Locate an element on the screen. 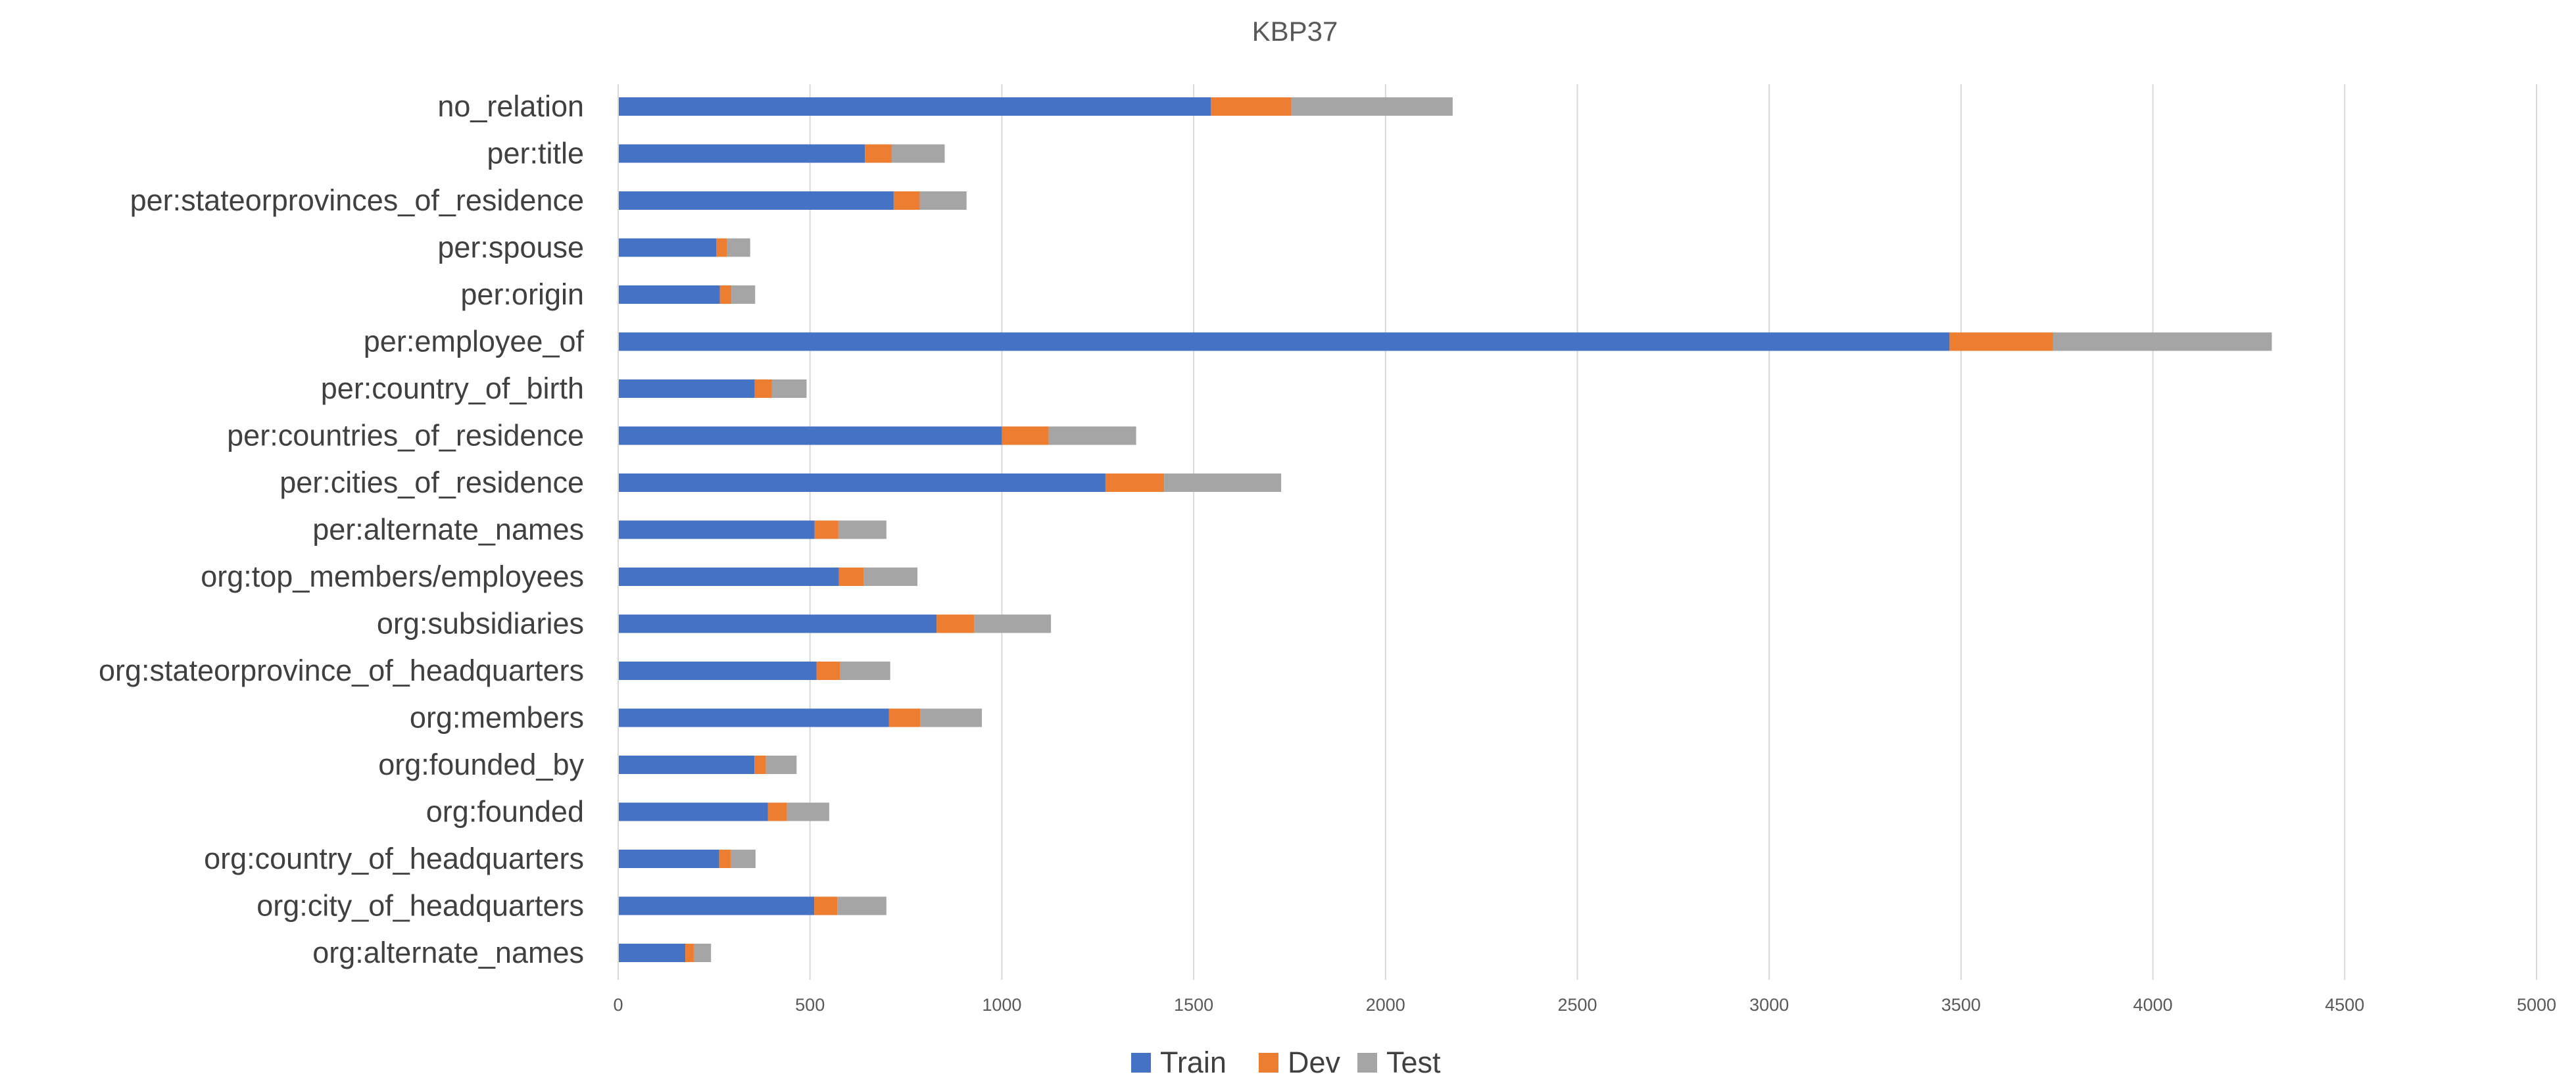  category-label-5: per:employee_of is located at coordinates (475, 341).